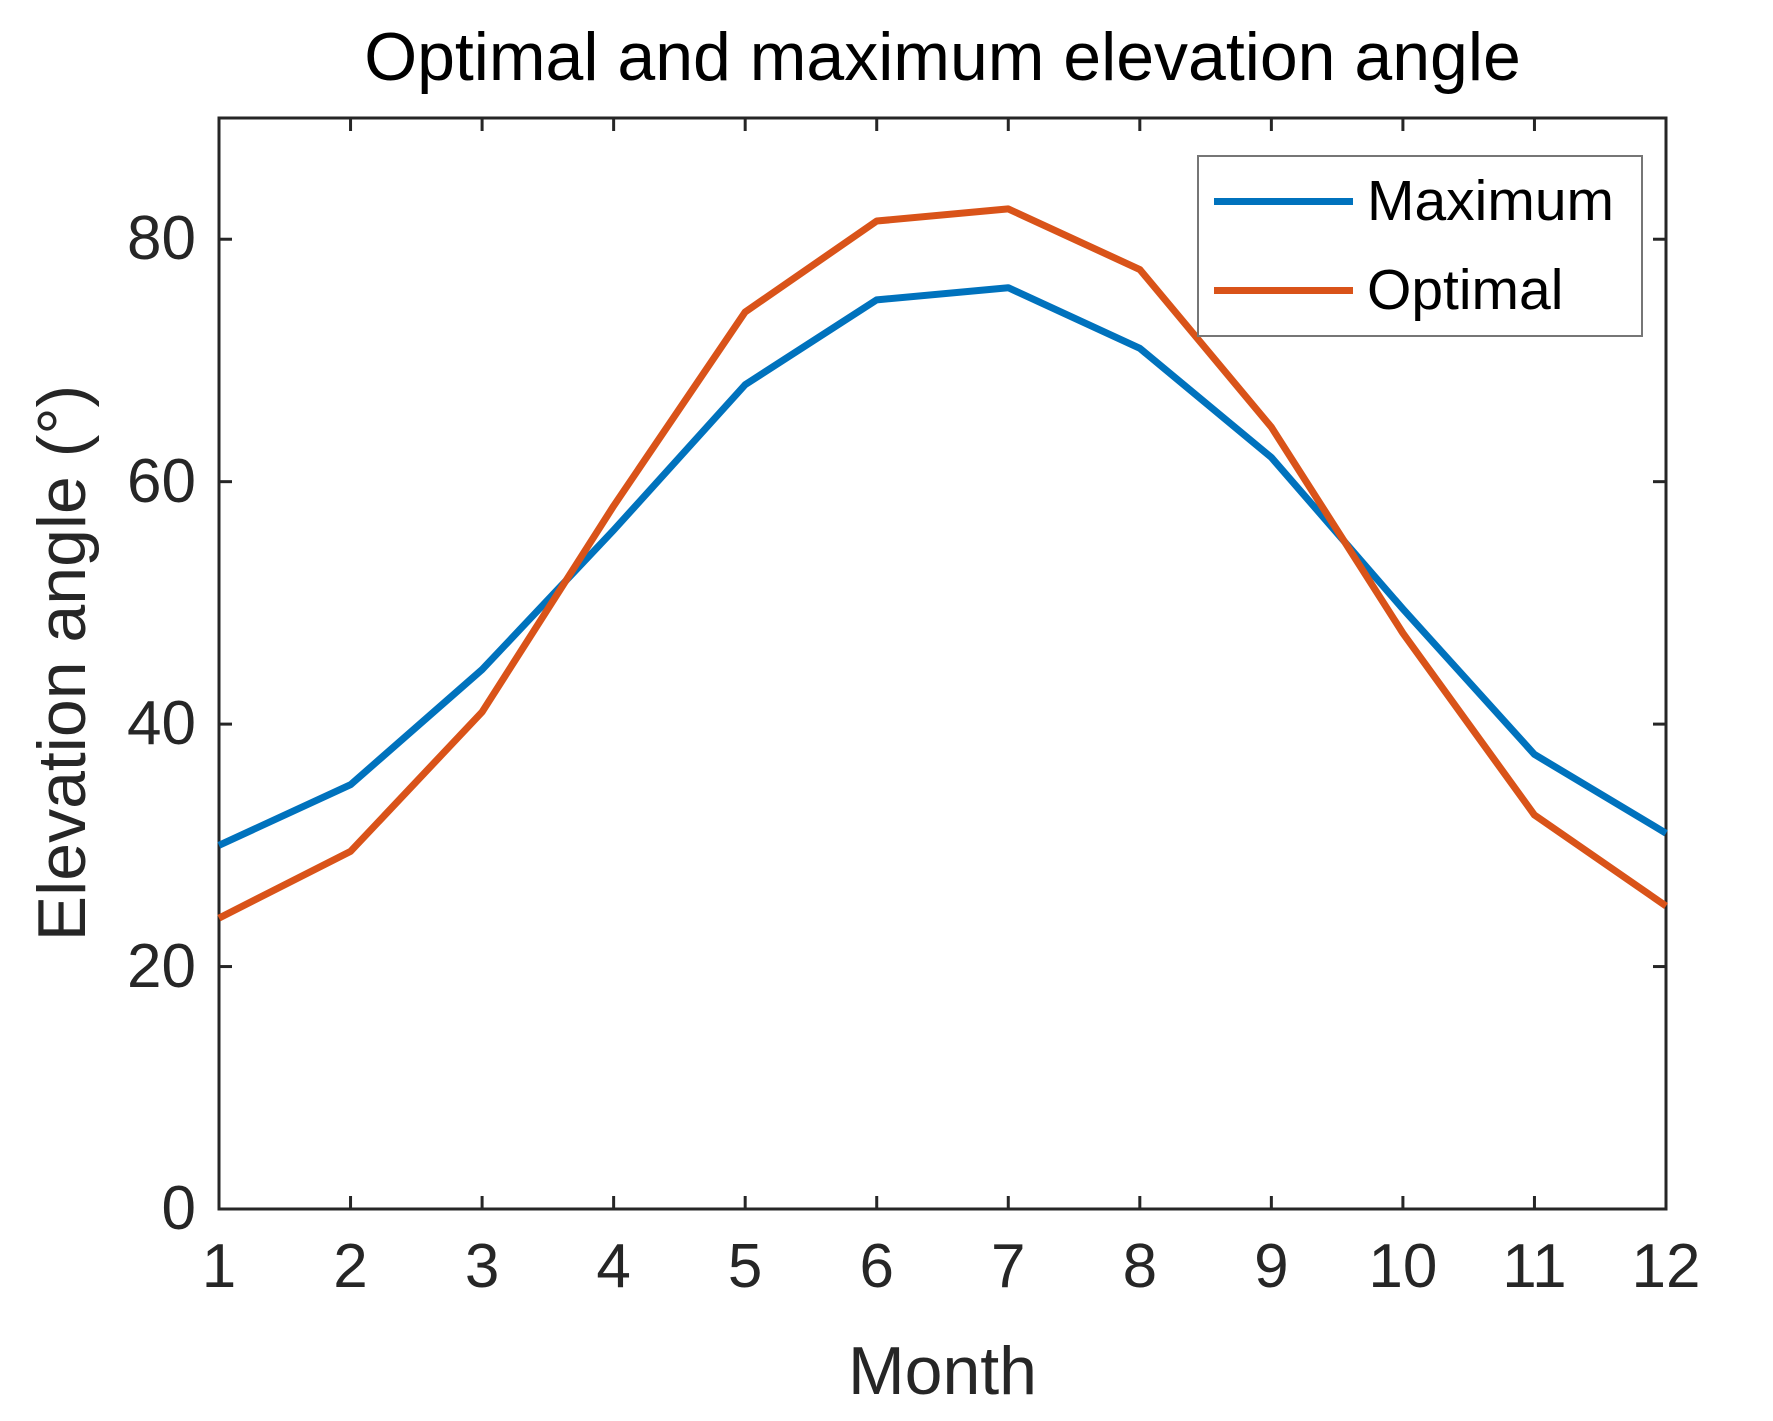 The width and height of the screenshot is (1773, 1421). Describe the element at coordinates (1140, 1266) in the screenshot. I see `x-tick-label: 8` at that location.